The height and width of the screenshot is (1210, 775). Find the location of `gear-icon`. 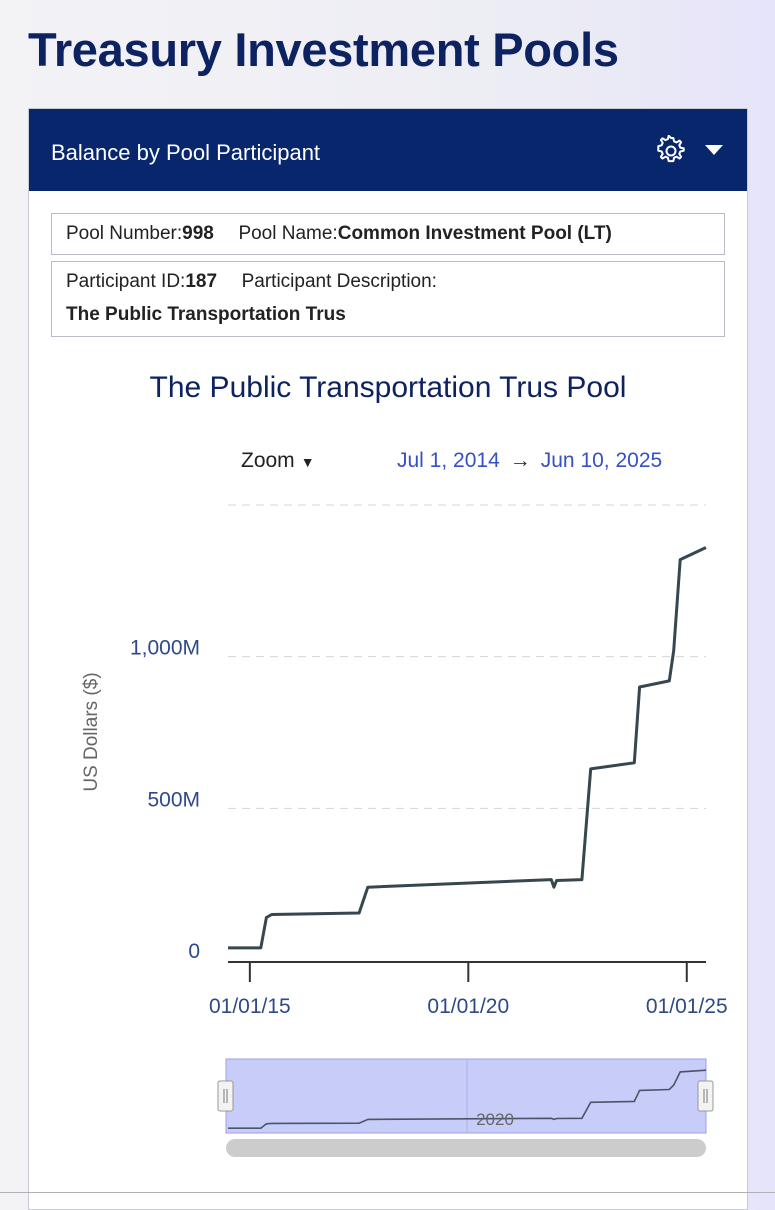

gear-icon is located at coordinates (671, 151).